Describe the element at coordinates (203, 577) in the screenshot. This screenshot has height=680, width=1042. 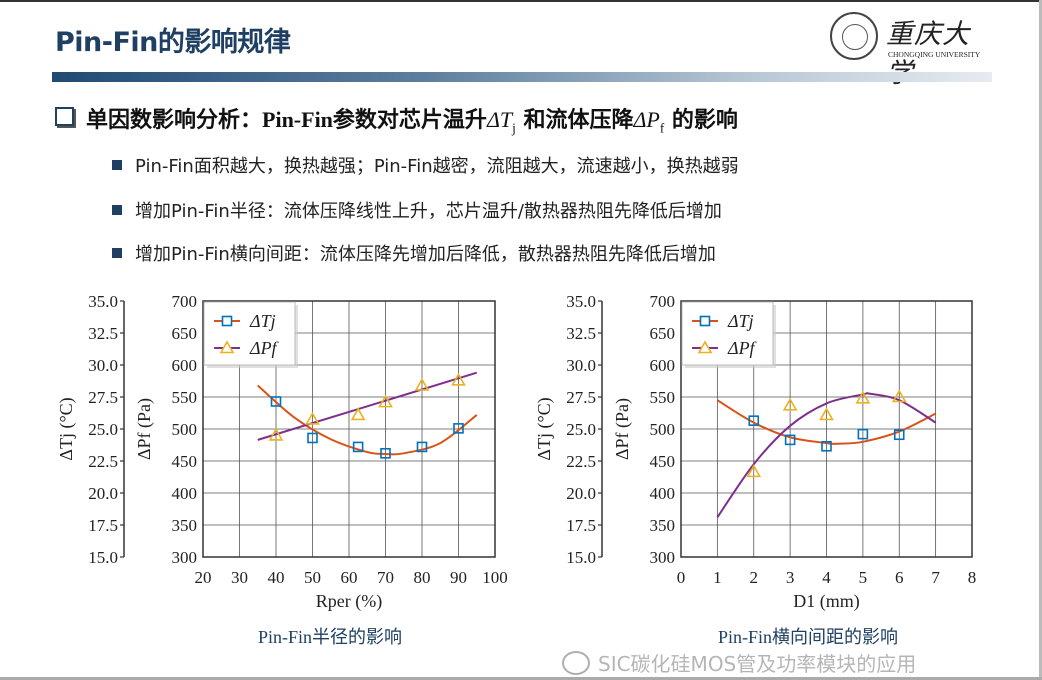
I see `x-tick-label: 20` at that location.